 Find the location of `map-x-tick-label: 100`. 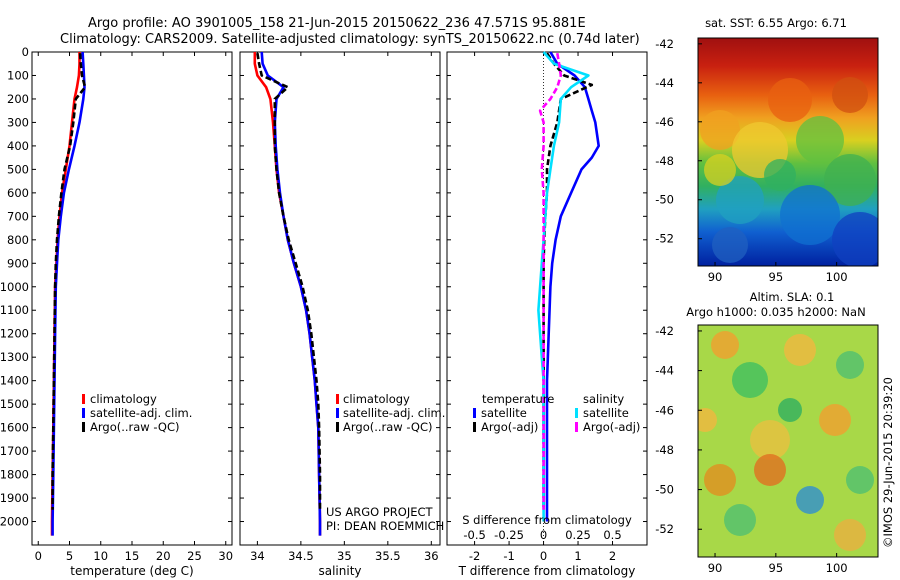

map-x-tick-label: 100 is located at coordinates (837, 568).